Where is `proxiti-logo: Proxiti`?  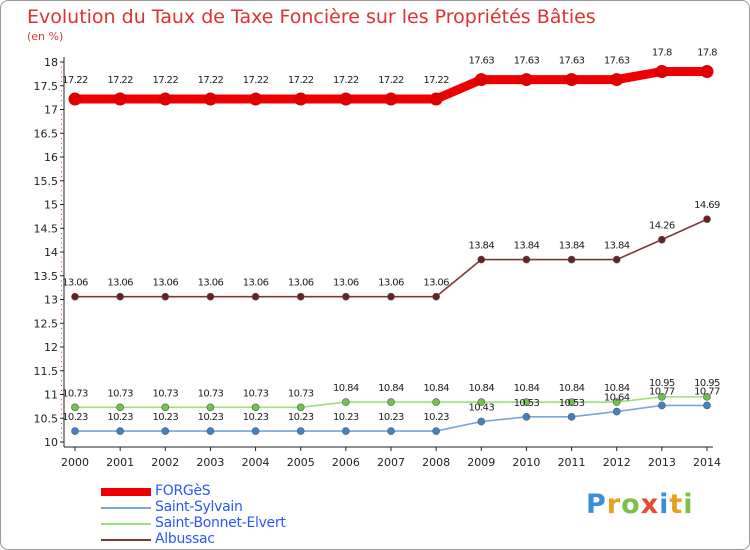
proxiti-logo: Proxiti is located at coordinates (640, 504).